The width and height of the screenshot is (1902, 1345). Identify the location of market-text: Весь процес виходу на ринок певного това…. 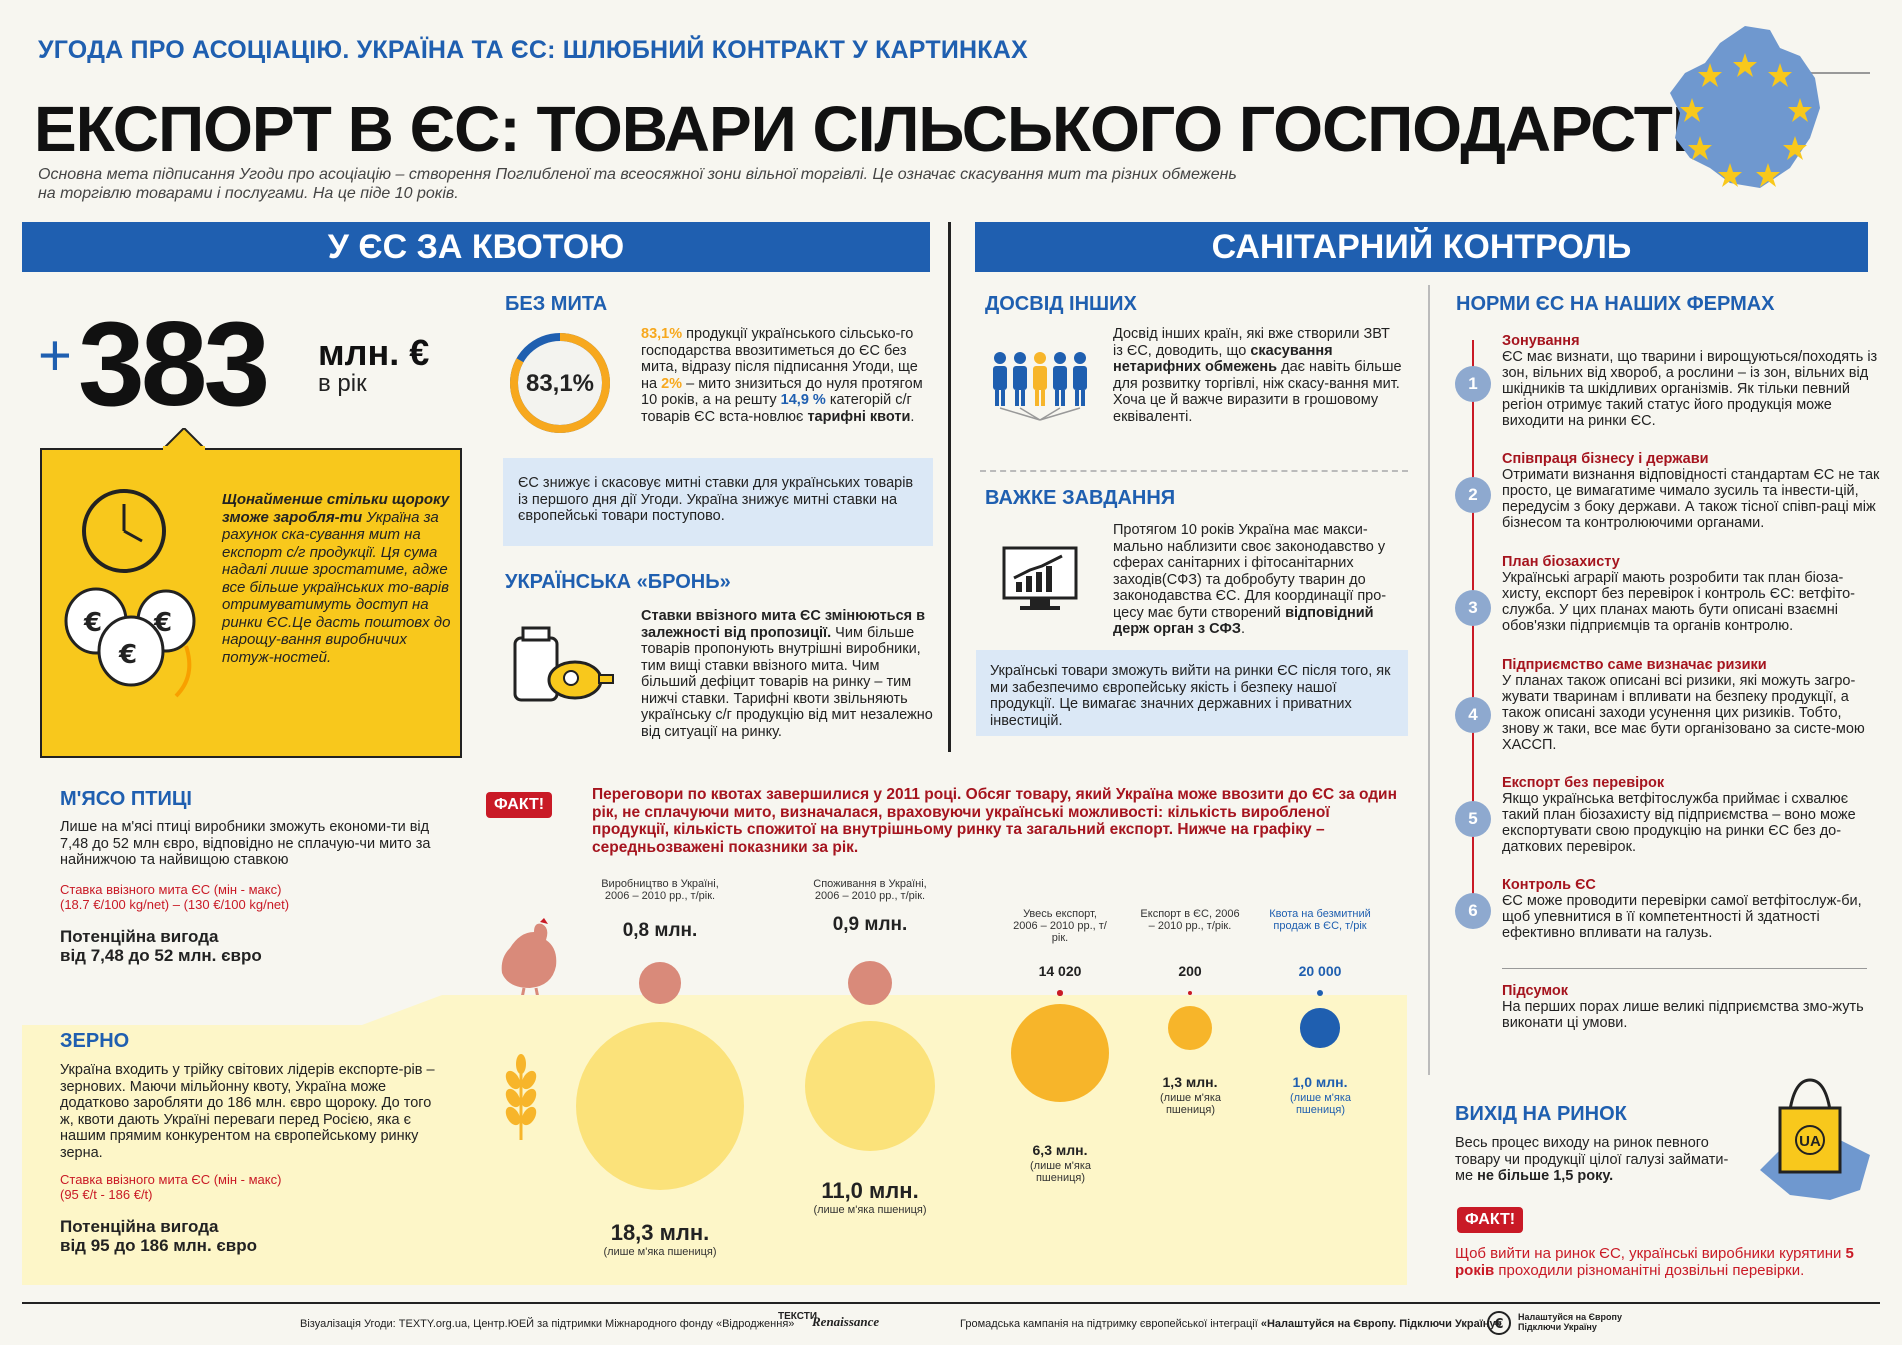
(1592, 1159).